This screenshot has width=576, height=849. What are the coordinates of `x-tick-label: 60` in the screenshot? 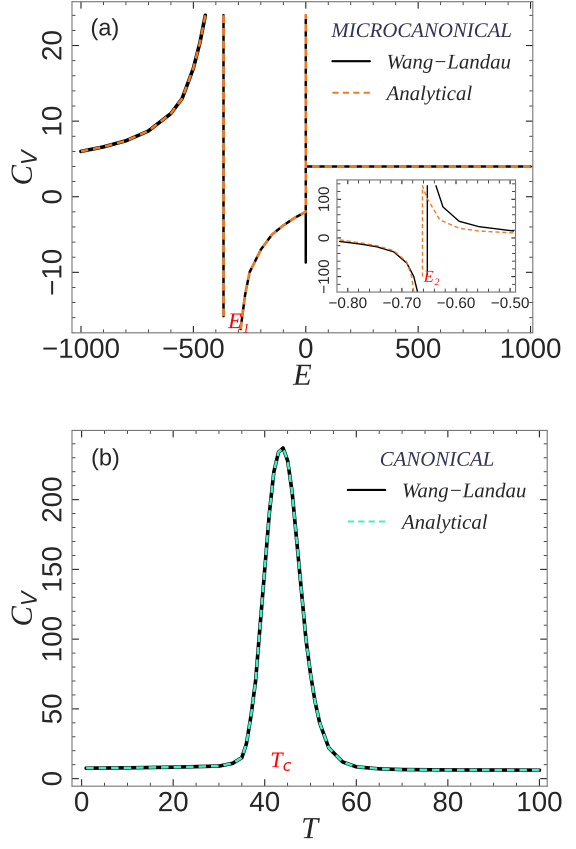 It's located at (356, 802).